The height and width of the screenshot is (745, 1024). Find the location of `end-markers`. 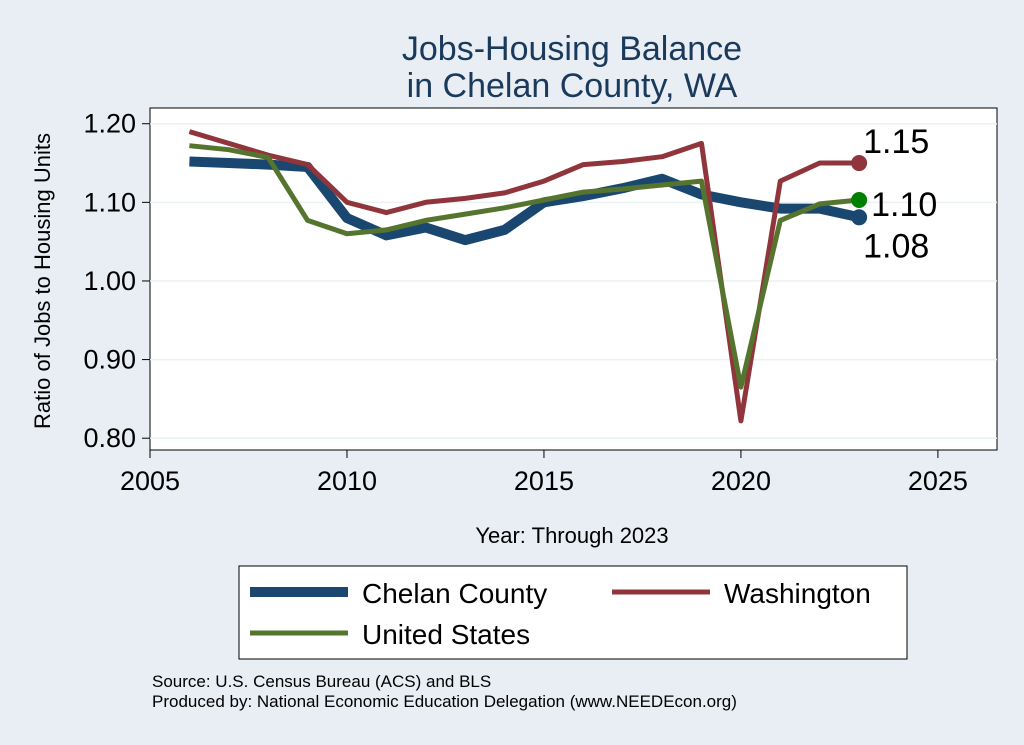

end-markers is located at coordinates (859, 190).